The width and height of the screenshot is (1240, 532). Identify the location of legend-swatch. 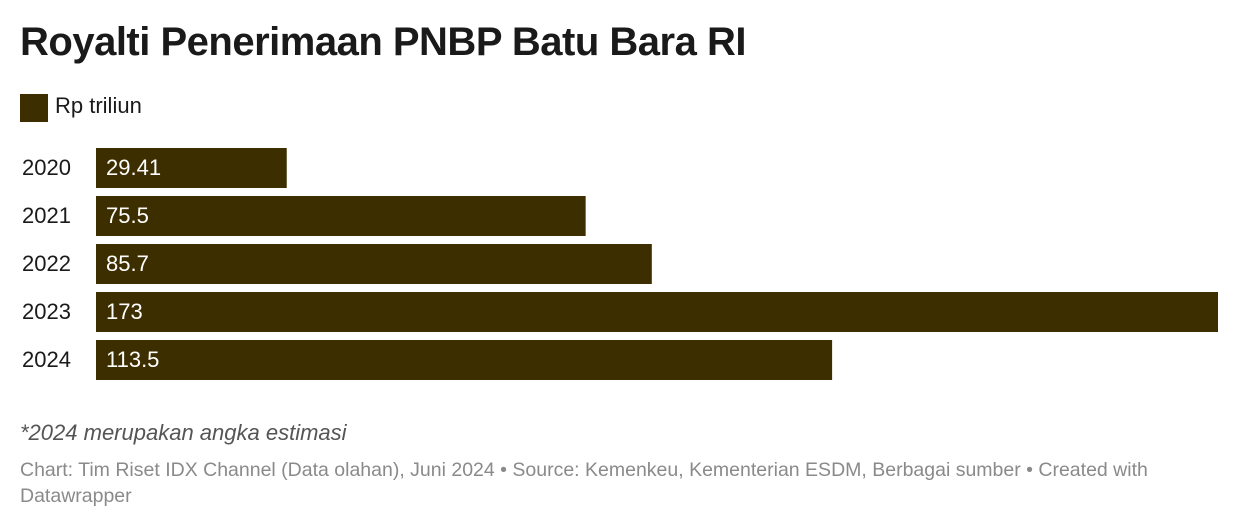
(34, 108).